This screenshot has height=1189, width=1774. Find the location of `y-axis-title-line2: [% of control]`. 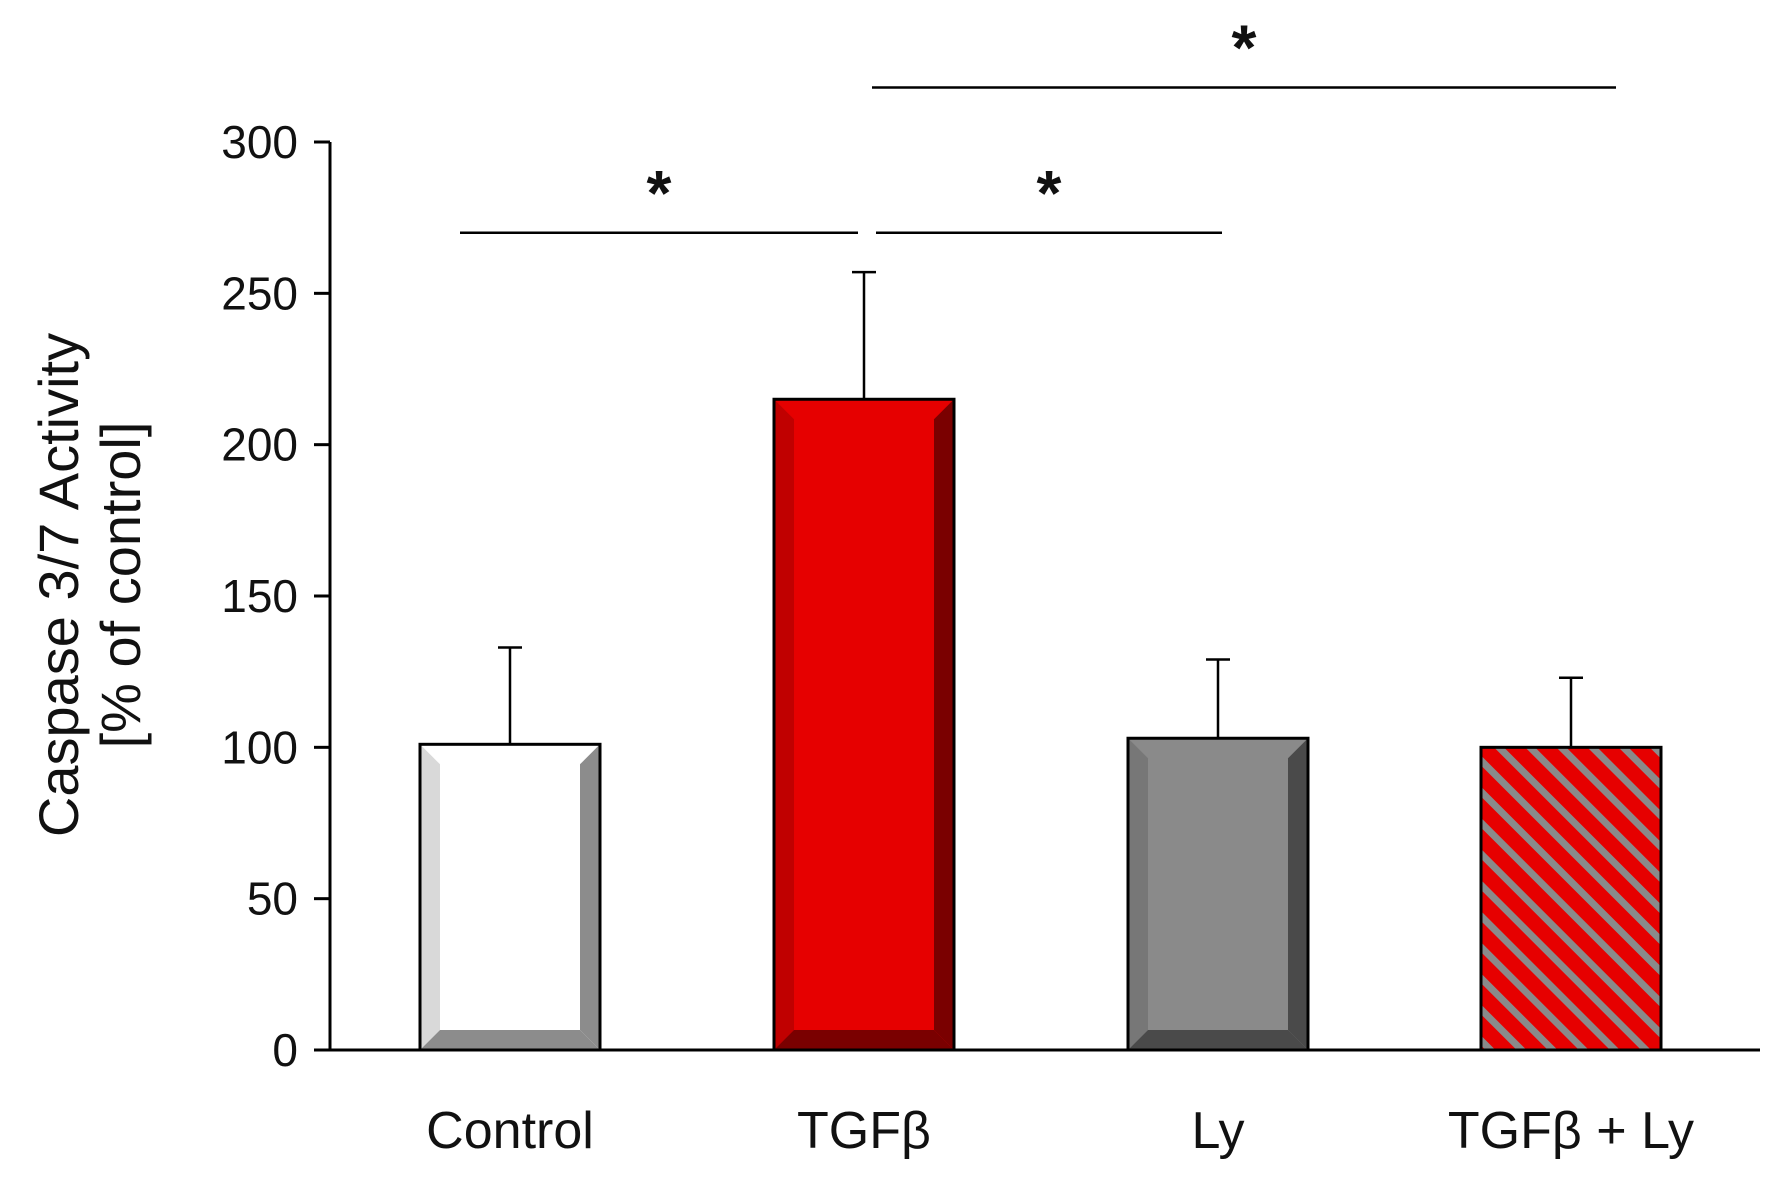

y-axis-title-line2: [% of control] is located at coordinates (120, 585).